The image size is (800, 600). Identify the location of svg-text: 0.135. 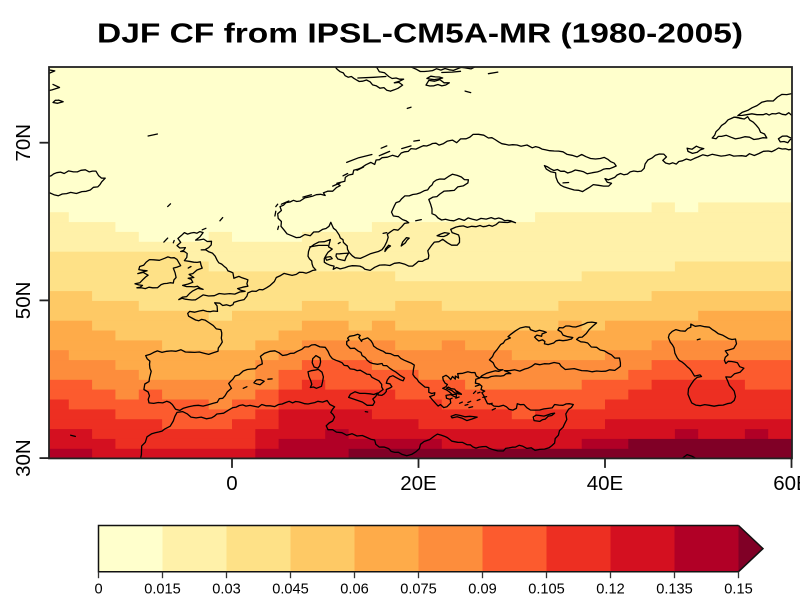
(674, 589).